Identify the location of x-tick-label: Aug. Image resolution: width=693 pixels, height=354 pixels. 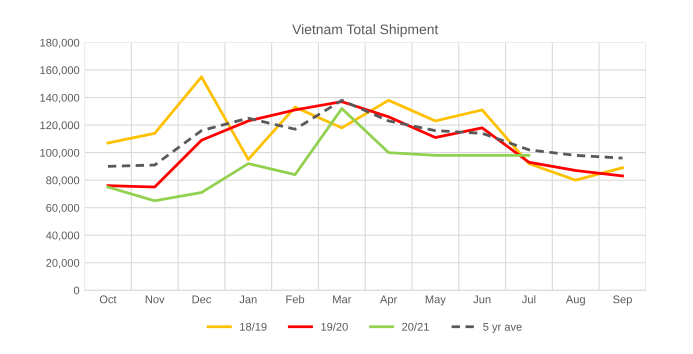
(575, 301).